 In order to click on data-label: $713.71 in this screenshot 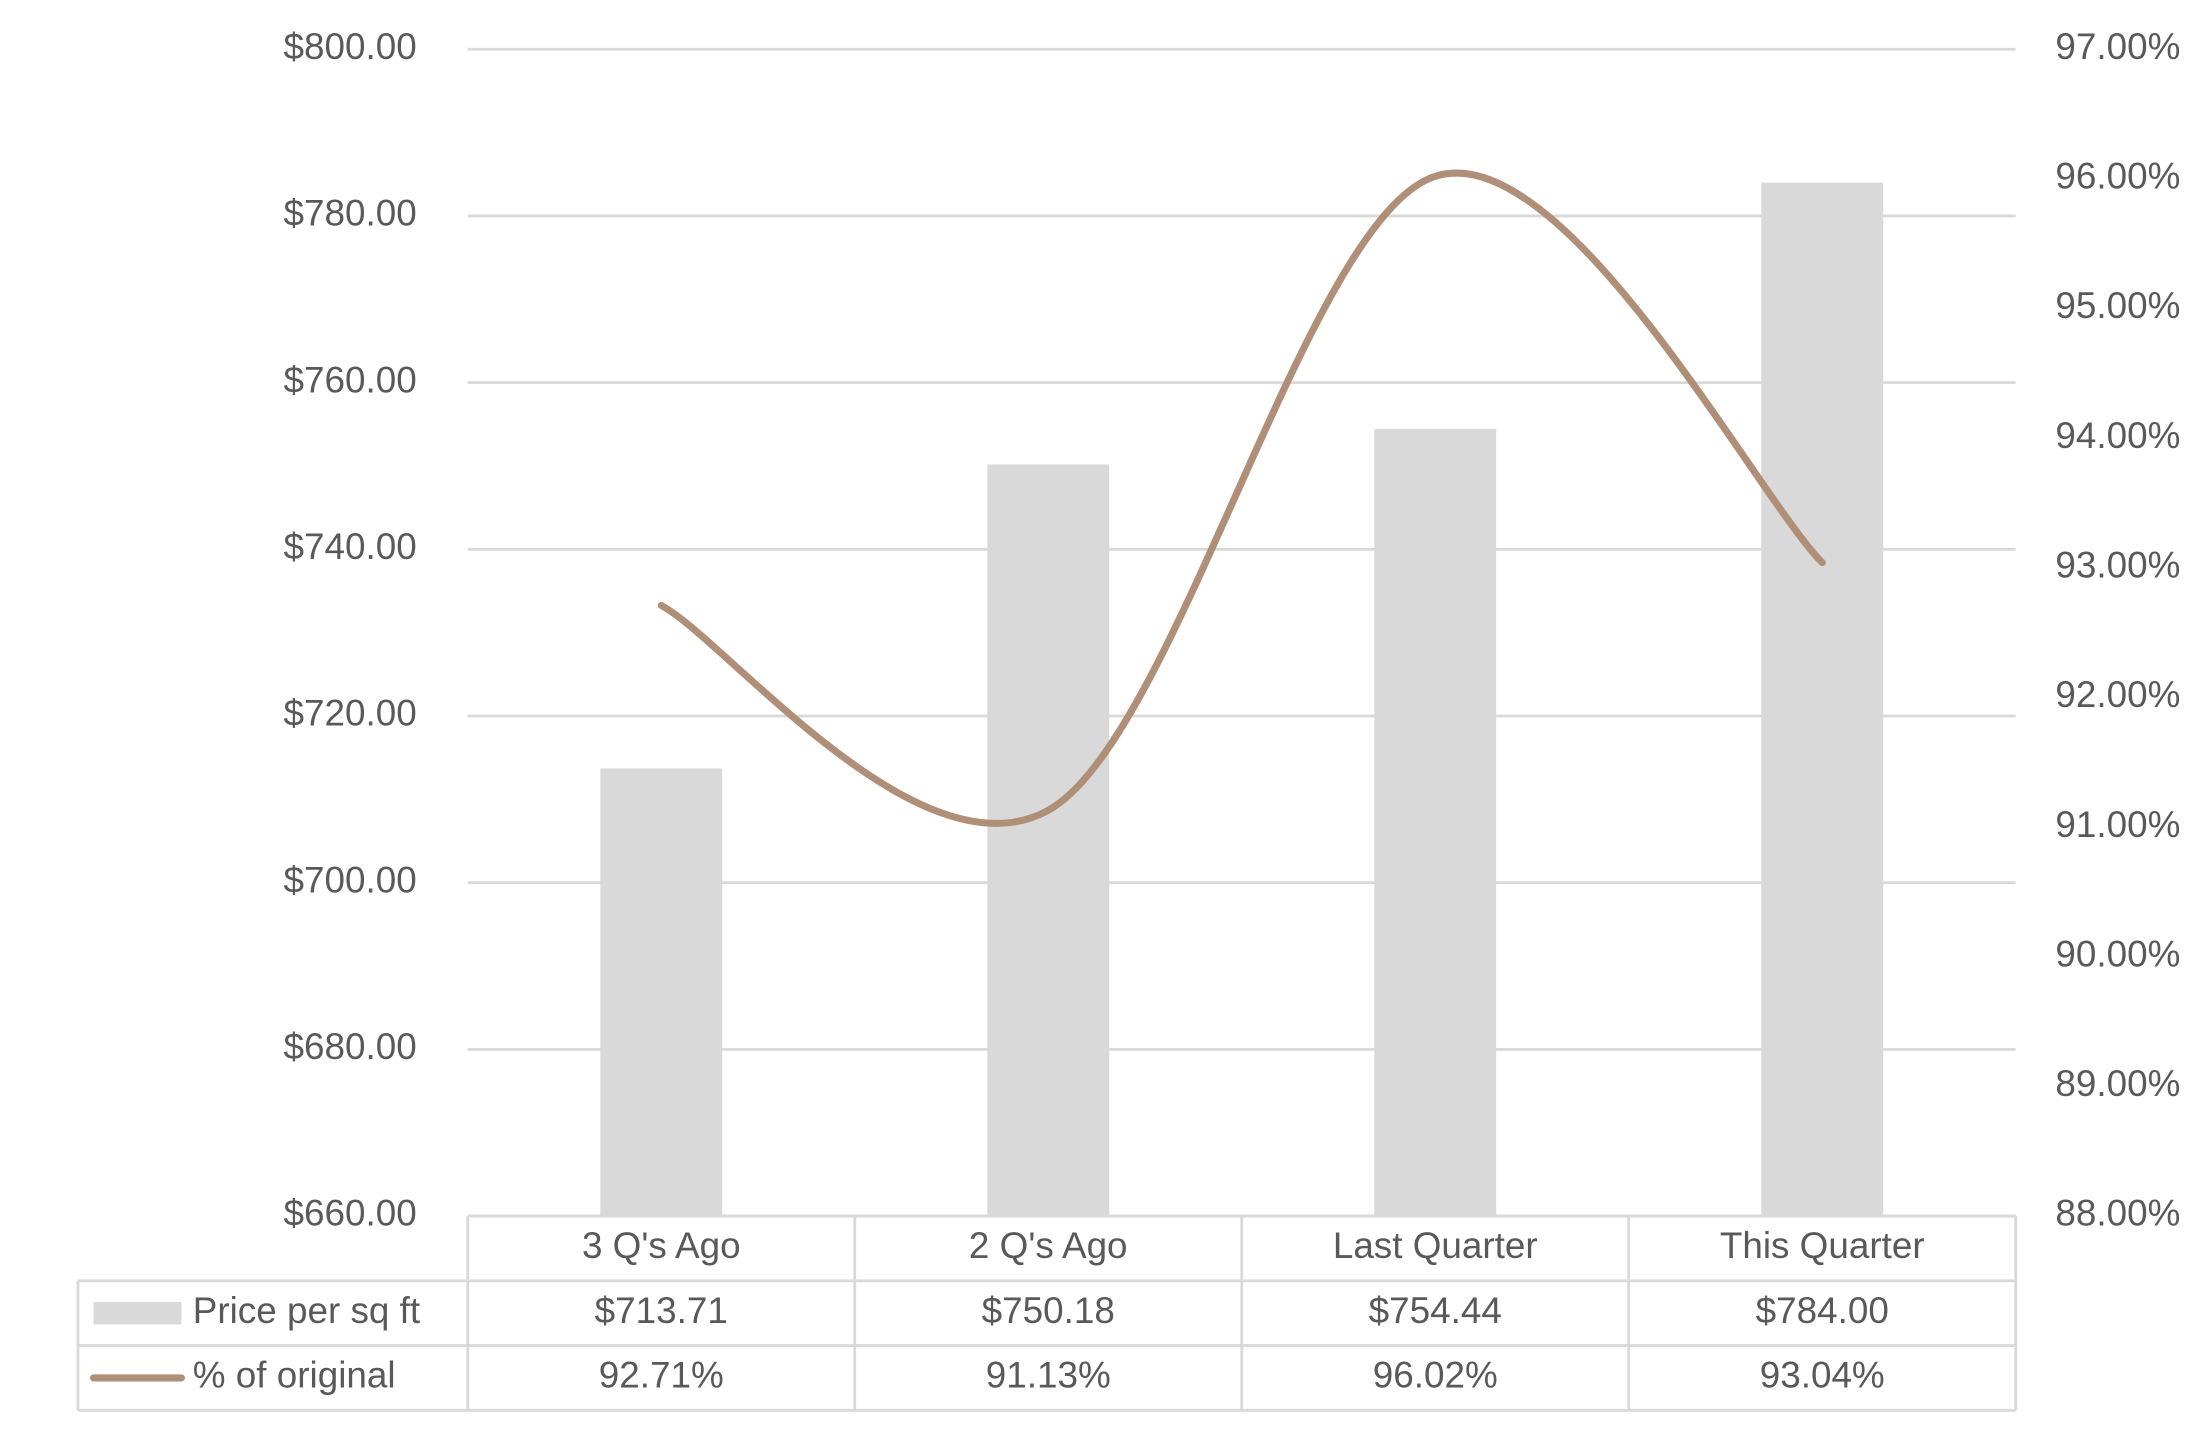, I will do `click(661, 1310)`.